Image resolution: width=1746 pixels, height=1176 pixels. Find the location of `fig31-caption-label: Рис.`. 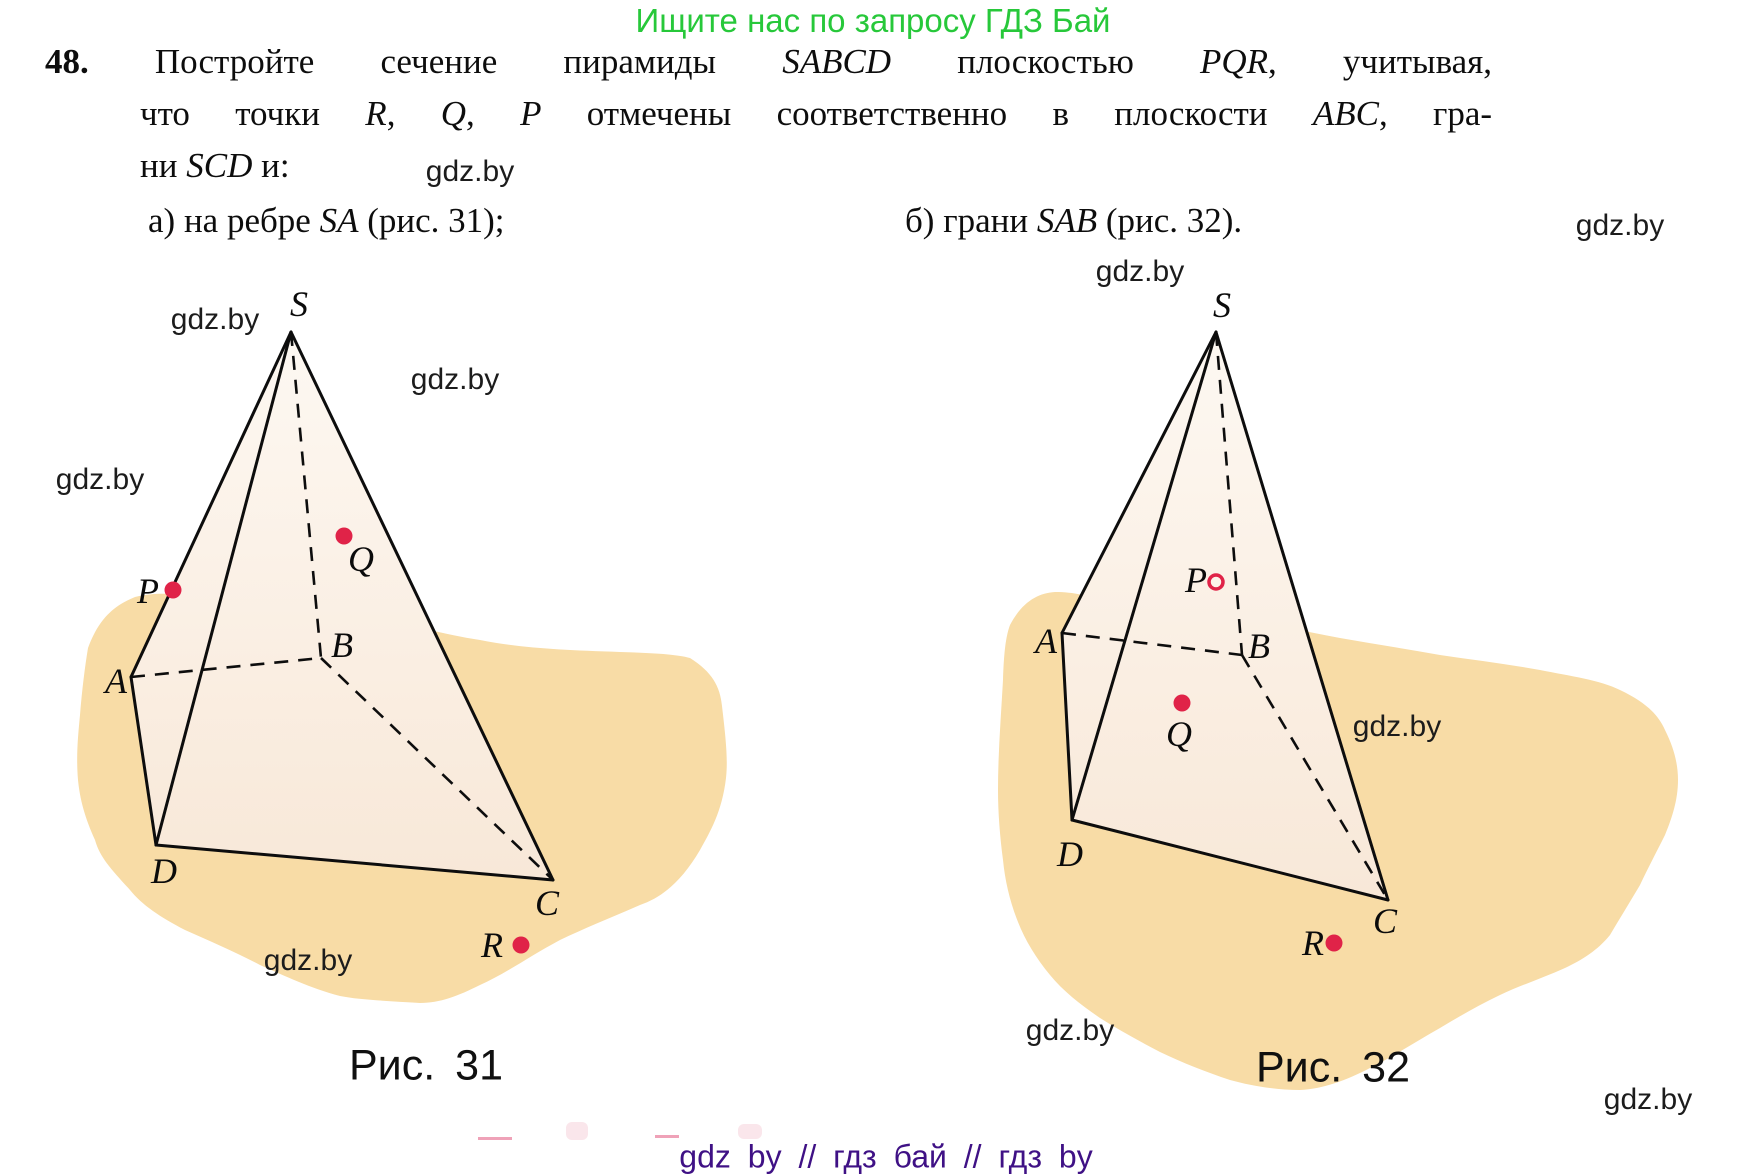

fig31-caption-label: Рис. is located at coordinates (392, 1065).